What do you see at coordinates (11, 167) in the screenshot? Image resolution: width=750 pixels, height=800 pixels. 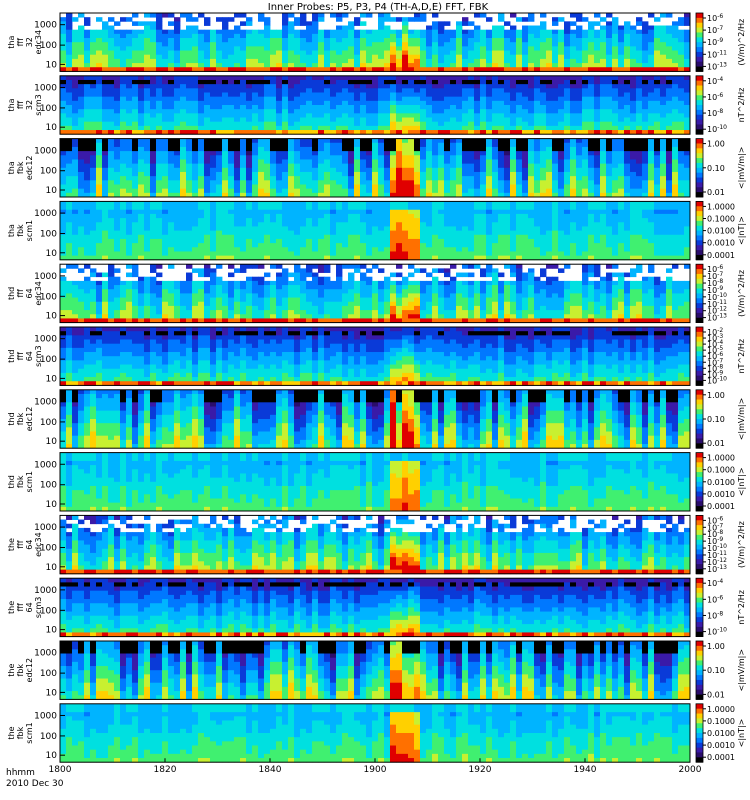 I see `panel-label-line: tha` at bounding box center [11, 167].